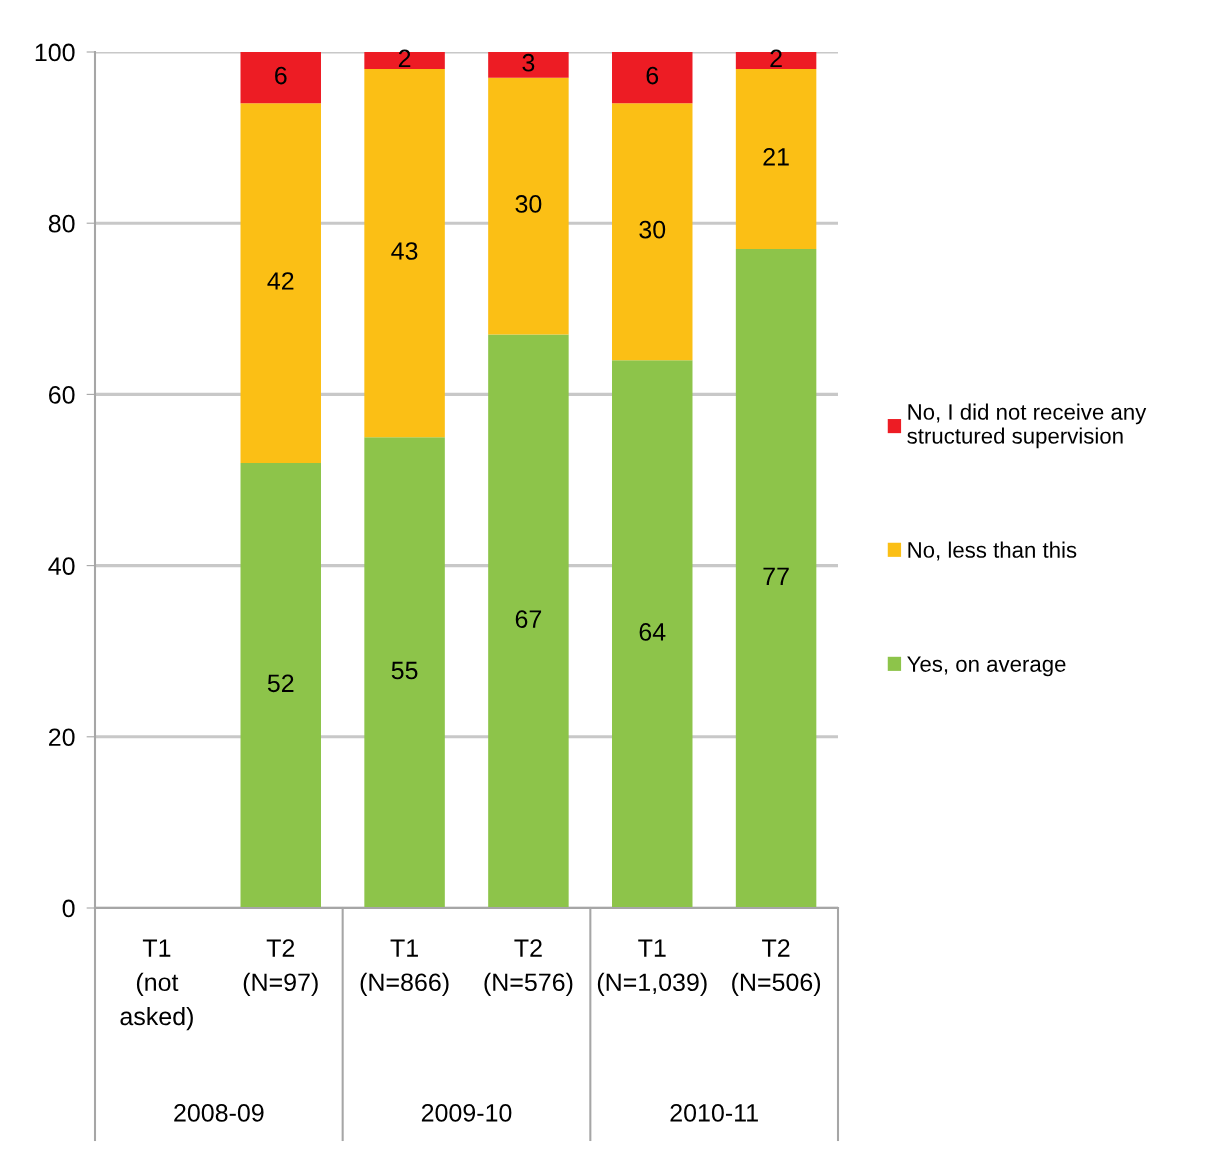  I want to click on legend-label: Yes, on average, so click(986, 666).